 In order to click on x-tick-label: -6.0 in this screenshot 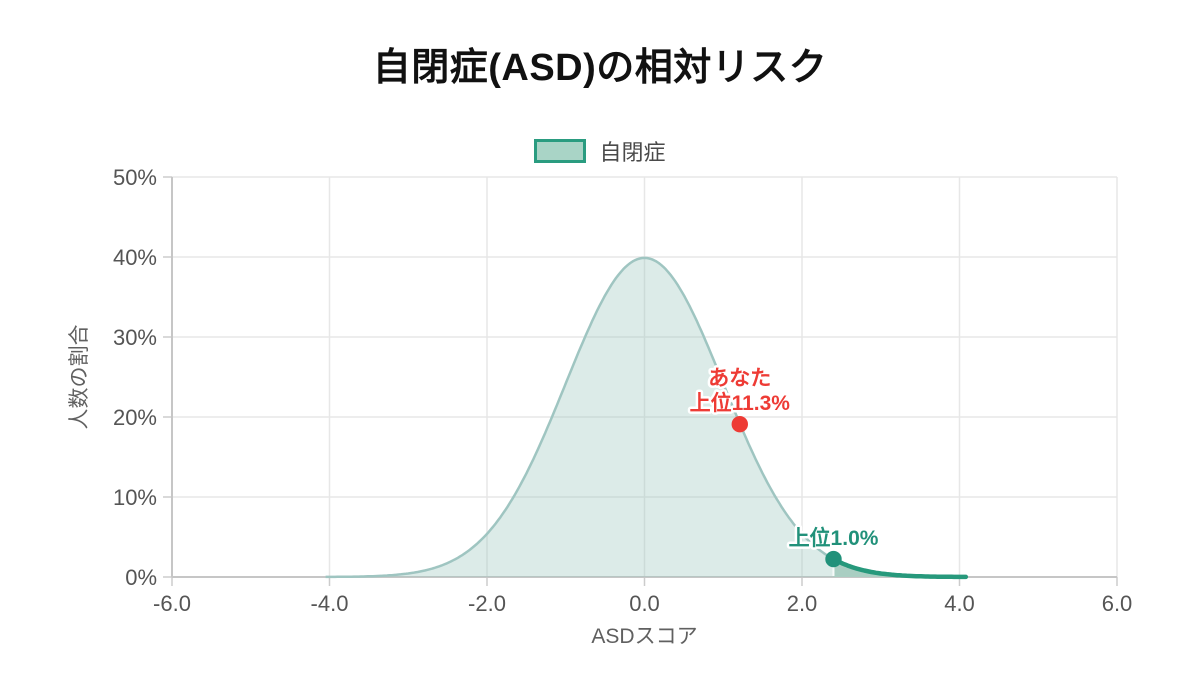, I will do `click(172, 603)`.